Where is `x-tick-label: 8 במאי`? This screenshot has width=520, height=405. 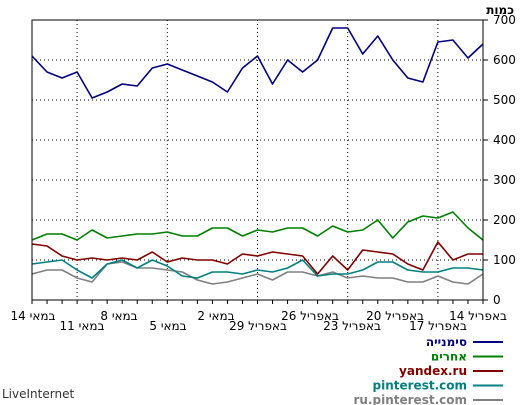 x-tick-label: 8 במאי is located at coordinates (118, 316).